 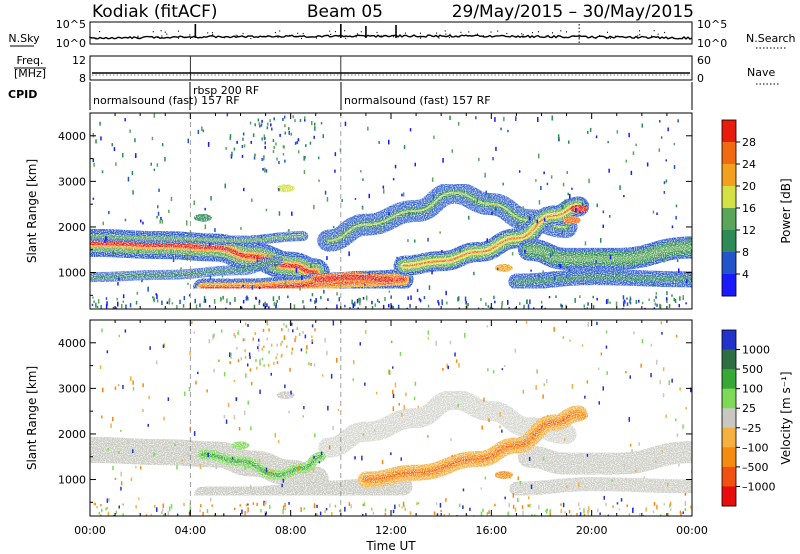 What do you see at coordinates (752, 369) in the screenshot?
I see `colorbar-tick-label: 500` at bounding box center [752, 369].